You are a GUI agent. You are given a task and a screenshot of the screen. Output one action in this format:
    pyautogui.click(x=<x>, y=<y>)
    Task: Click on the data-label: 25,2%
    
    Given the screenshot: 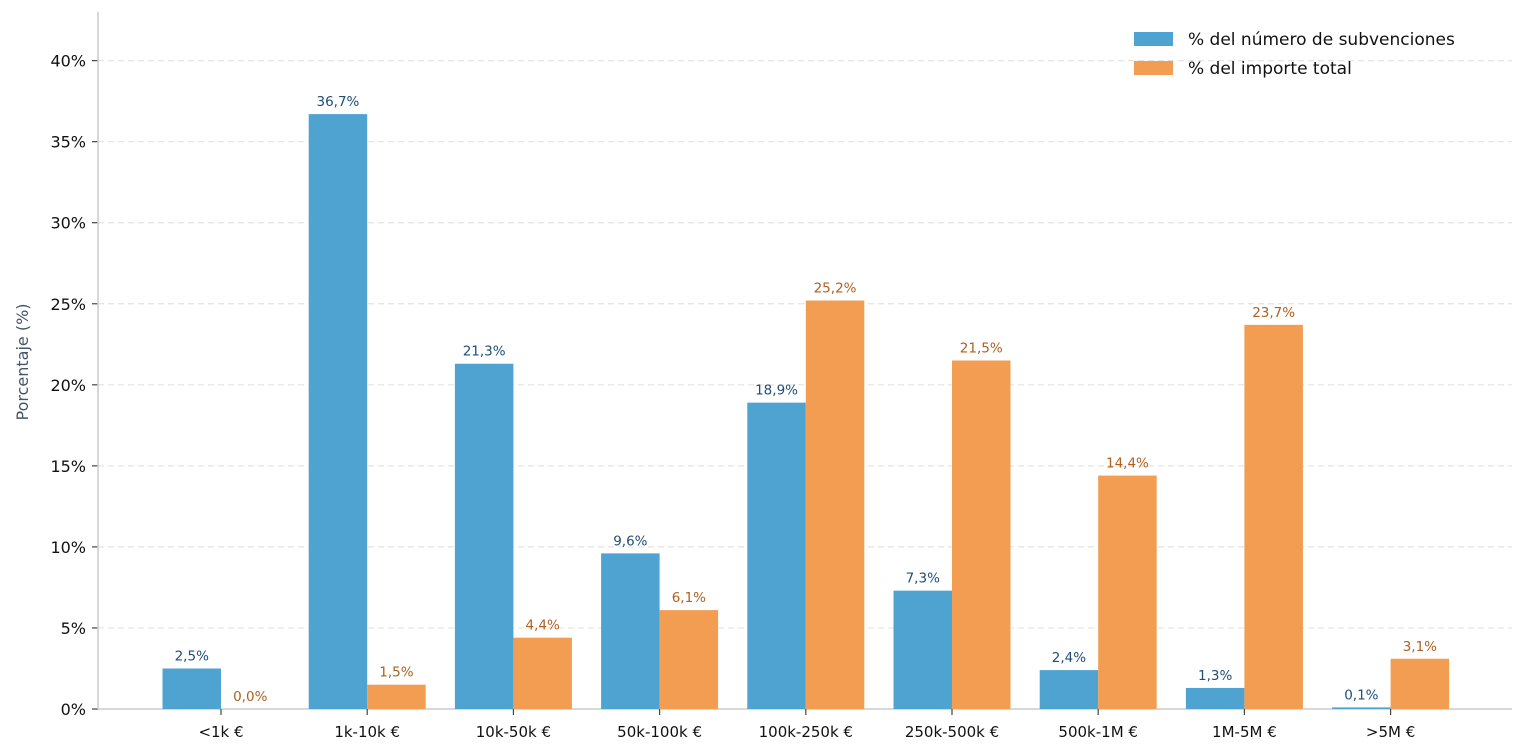 What is the action you would take?
    pyautogui.click(x=835, y=289)
    